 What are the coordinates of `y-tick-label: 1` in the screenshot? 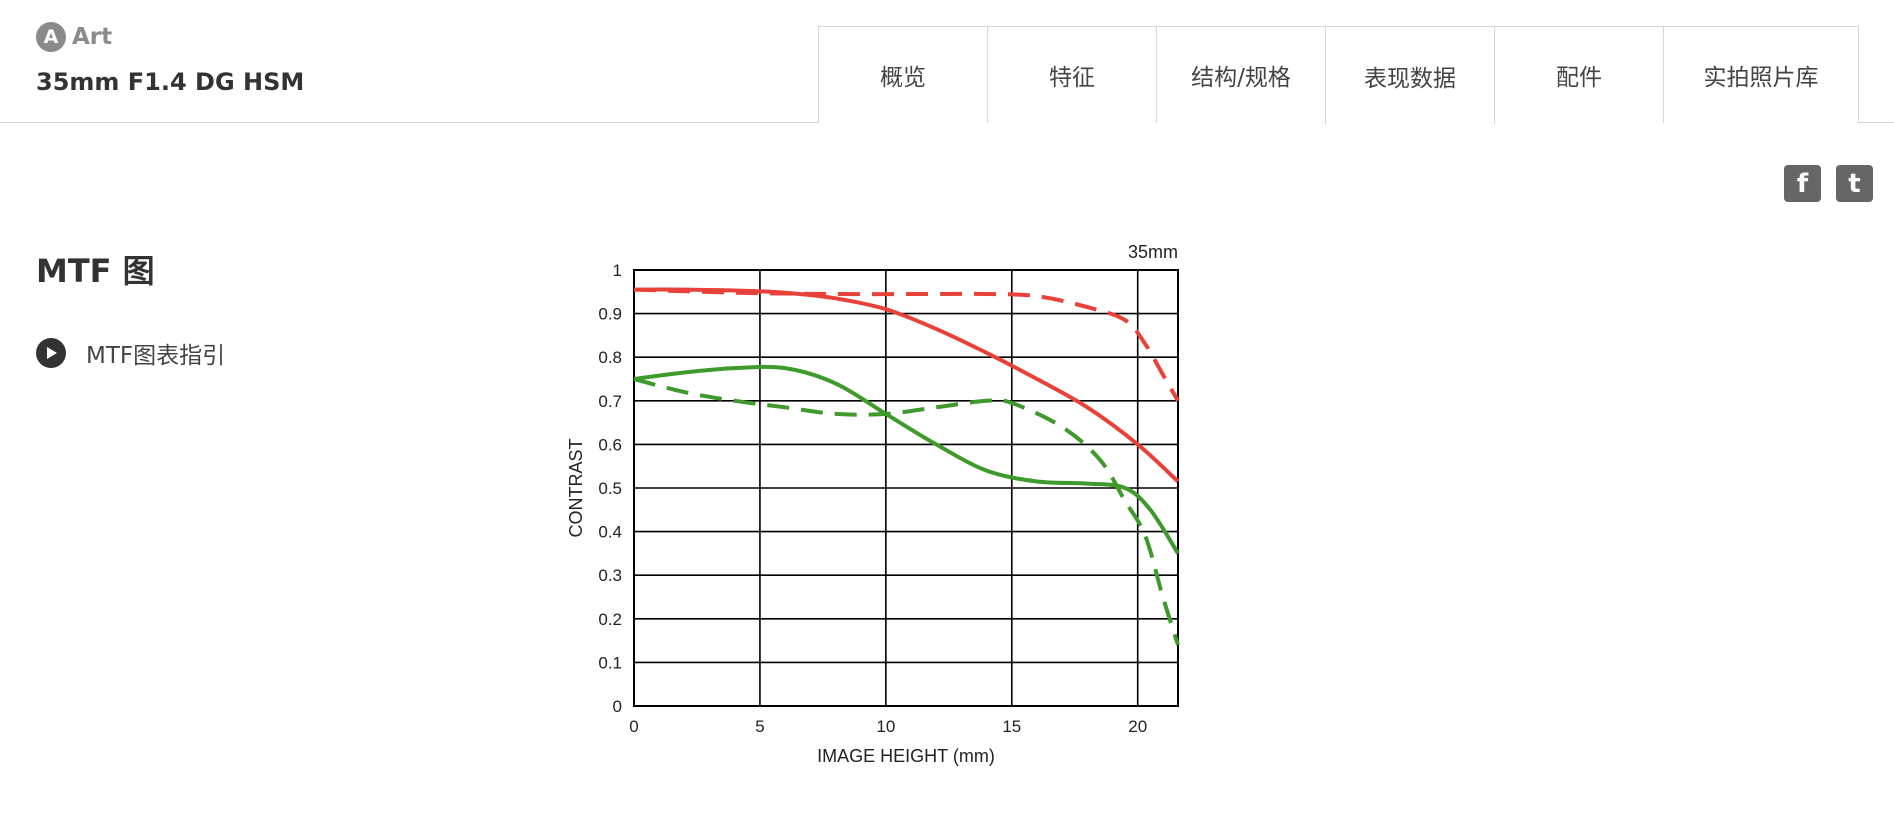 It's located at (617, 270).